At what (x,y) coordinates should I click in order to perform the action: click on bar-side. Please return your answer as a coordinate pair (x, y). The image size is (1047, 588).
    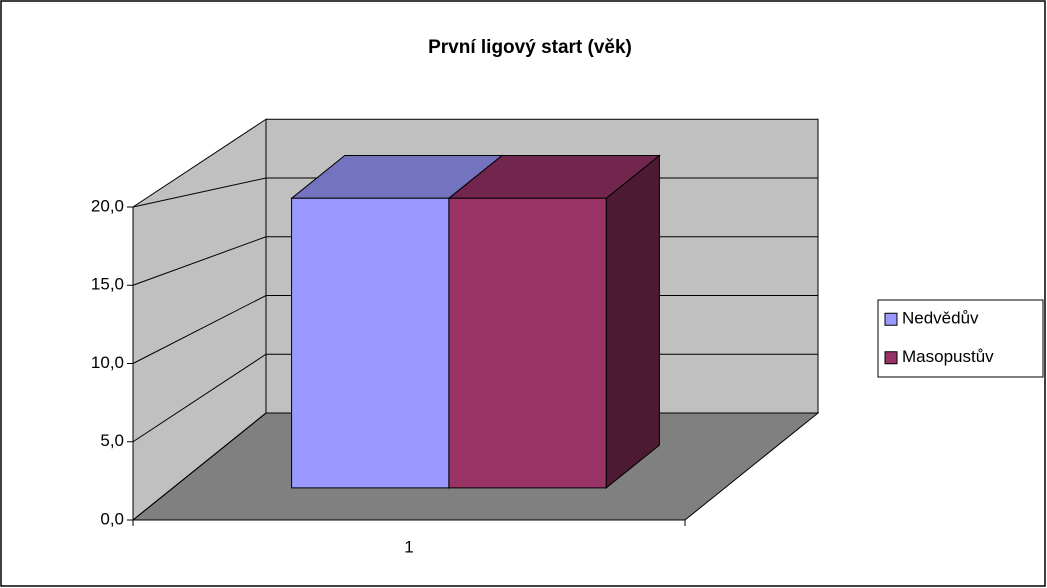
    Looking at the image, I should click on (632, 321).